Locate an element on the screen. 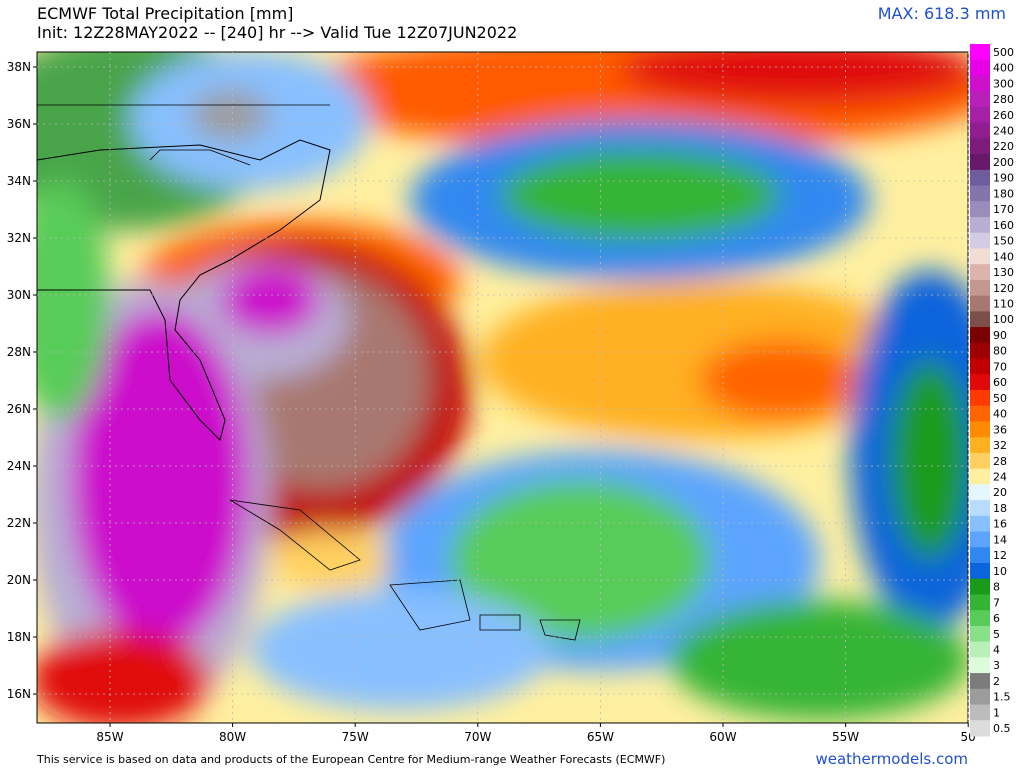 This screenshot has height=772, width=1024. site: weathermodels.com is located at coordinates (891, 759).